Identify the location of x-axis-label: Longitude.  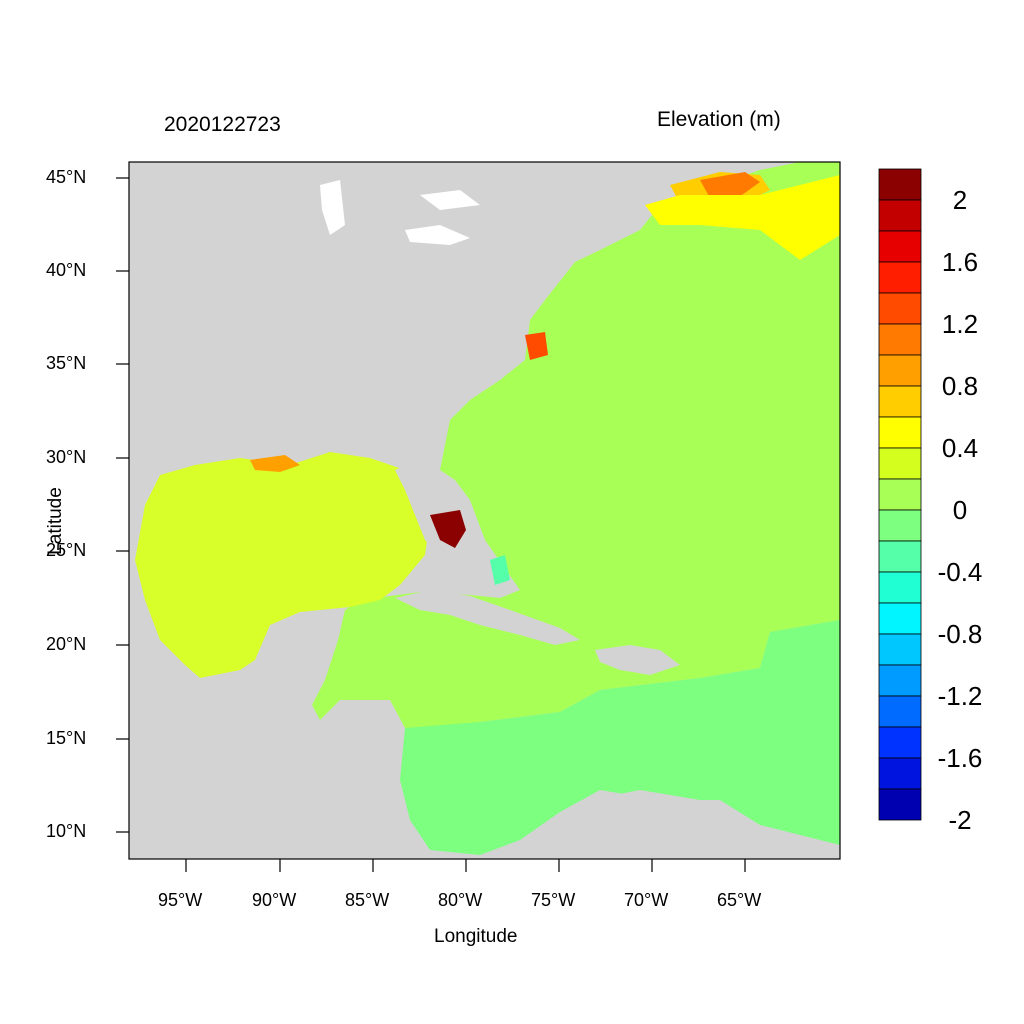
(476, 936).